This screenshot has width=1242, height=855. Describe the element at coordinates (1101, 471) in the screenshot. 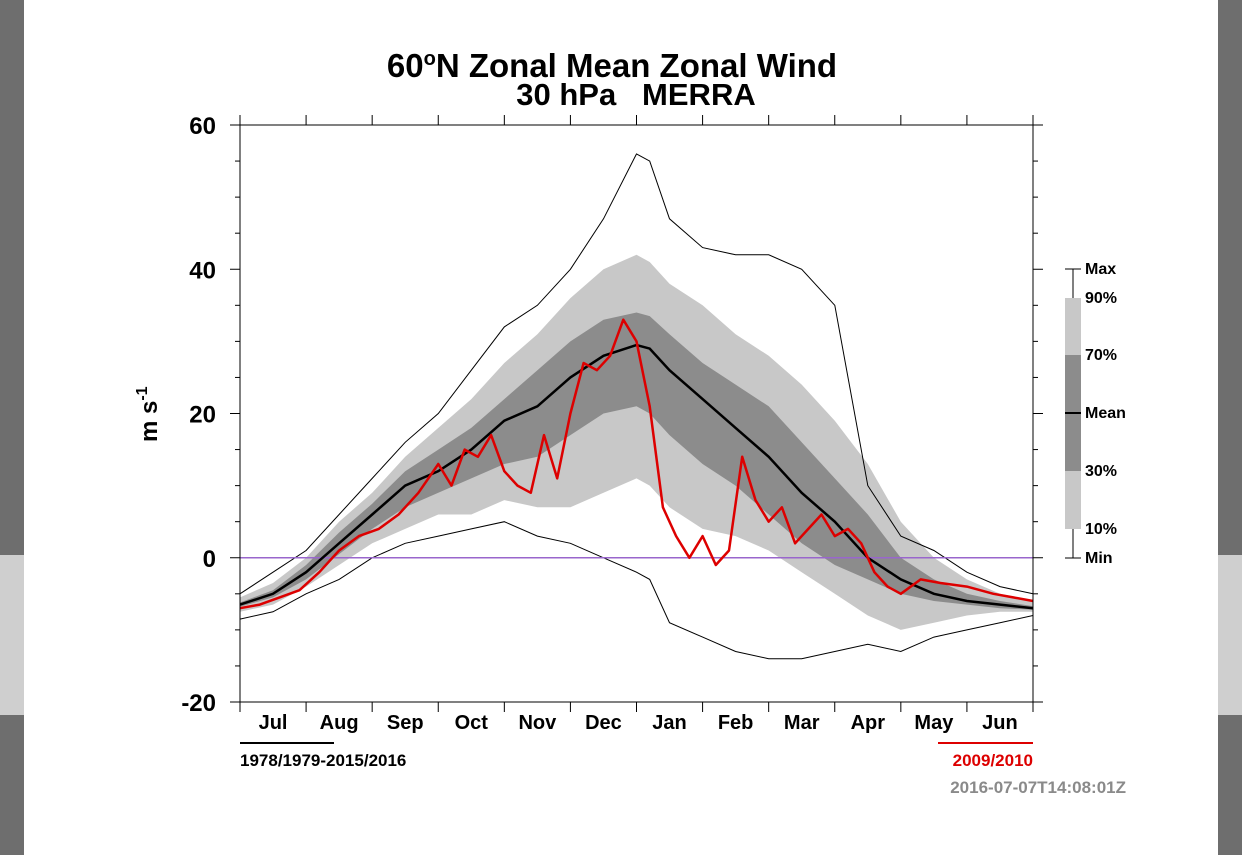

I see `legend-label: 30%` at that location.